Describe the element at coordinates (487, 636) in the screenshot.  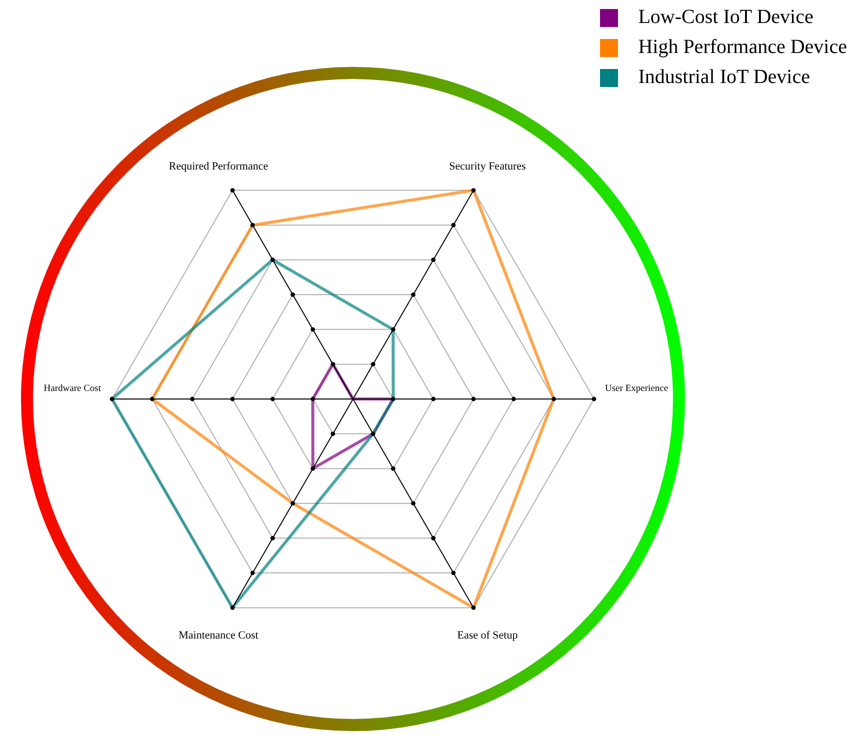
I see `spoke-label: Ease of Setup` at that location.